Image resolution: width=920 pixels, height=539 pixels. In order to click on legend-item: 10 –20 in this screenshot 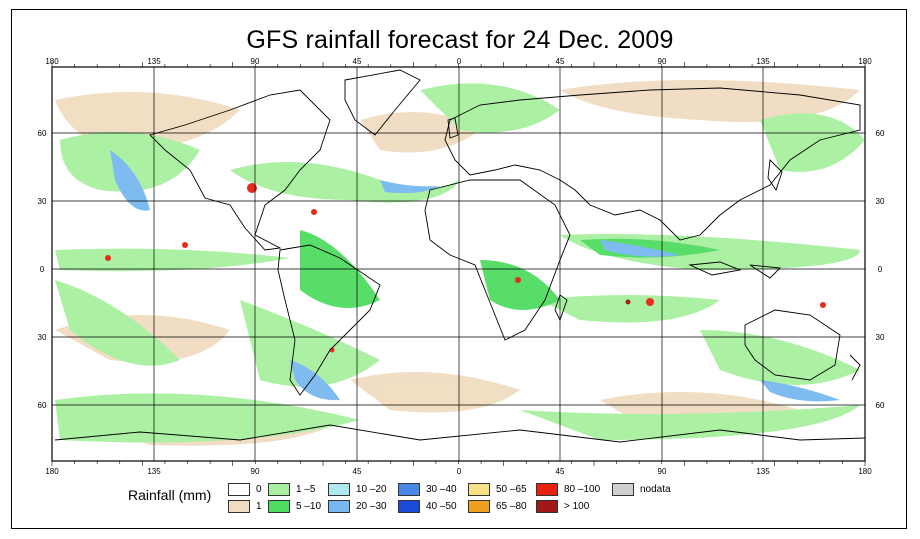, I will do `click(357, 489)`.